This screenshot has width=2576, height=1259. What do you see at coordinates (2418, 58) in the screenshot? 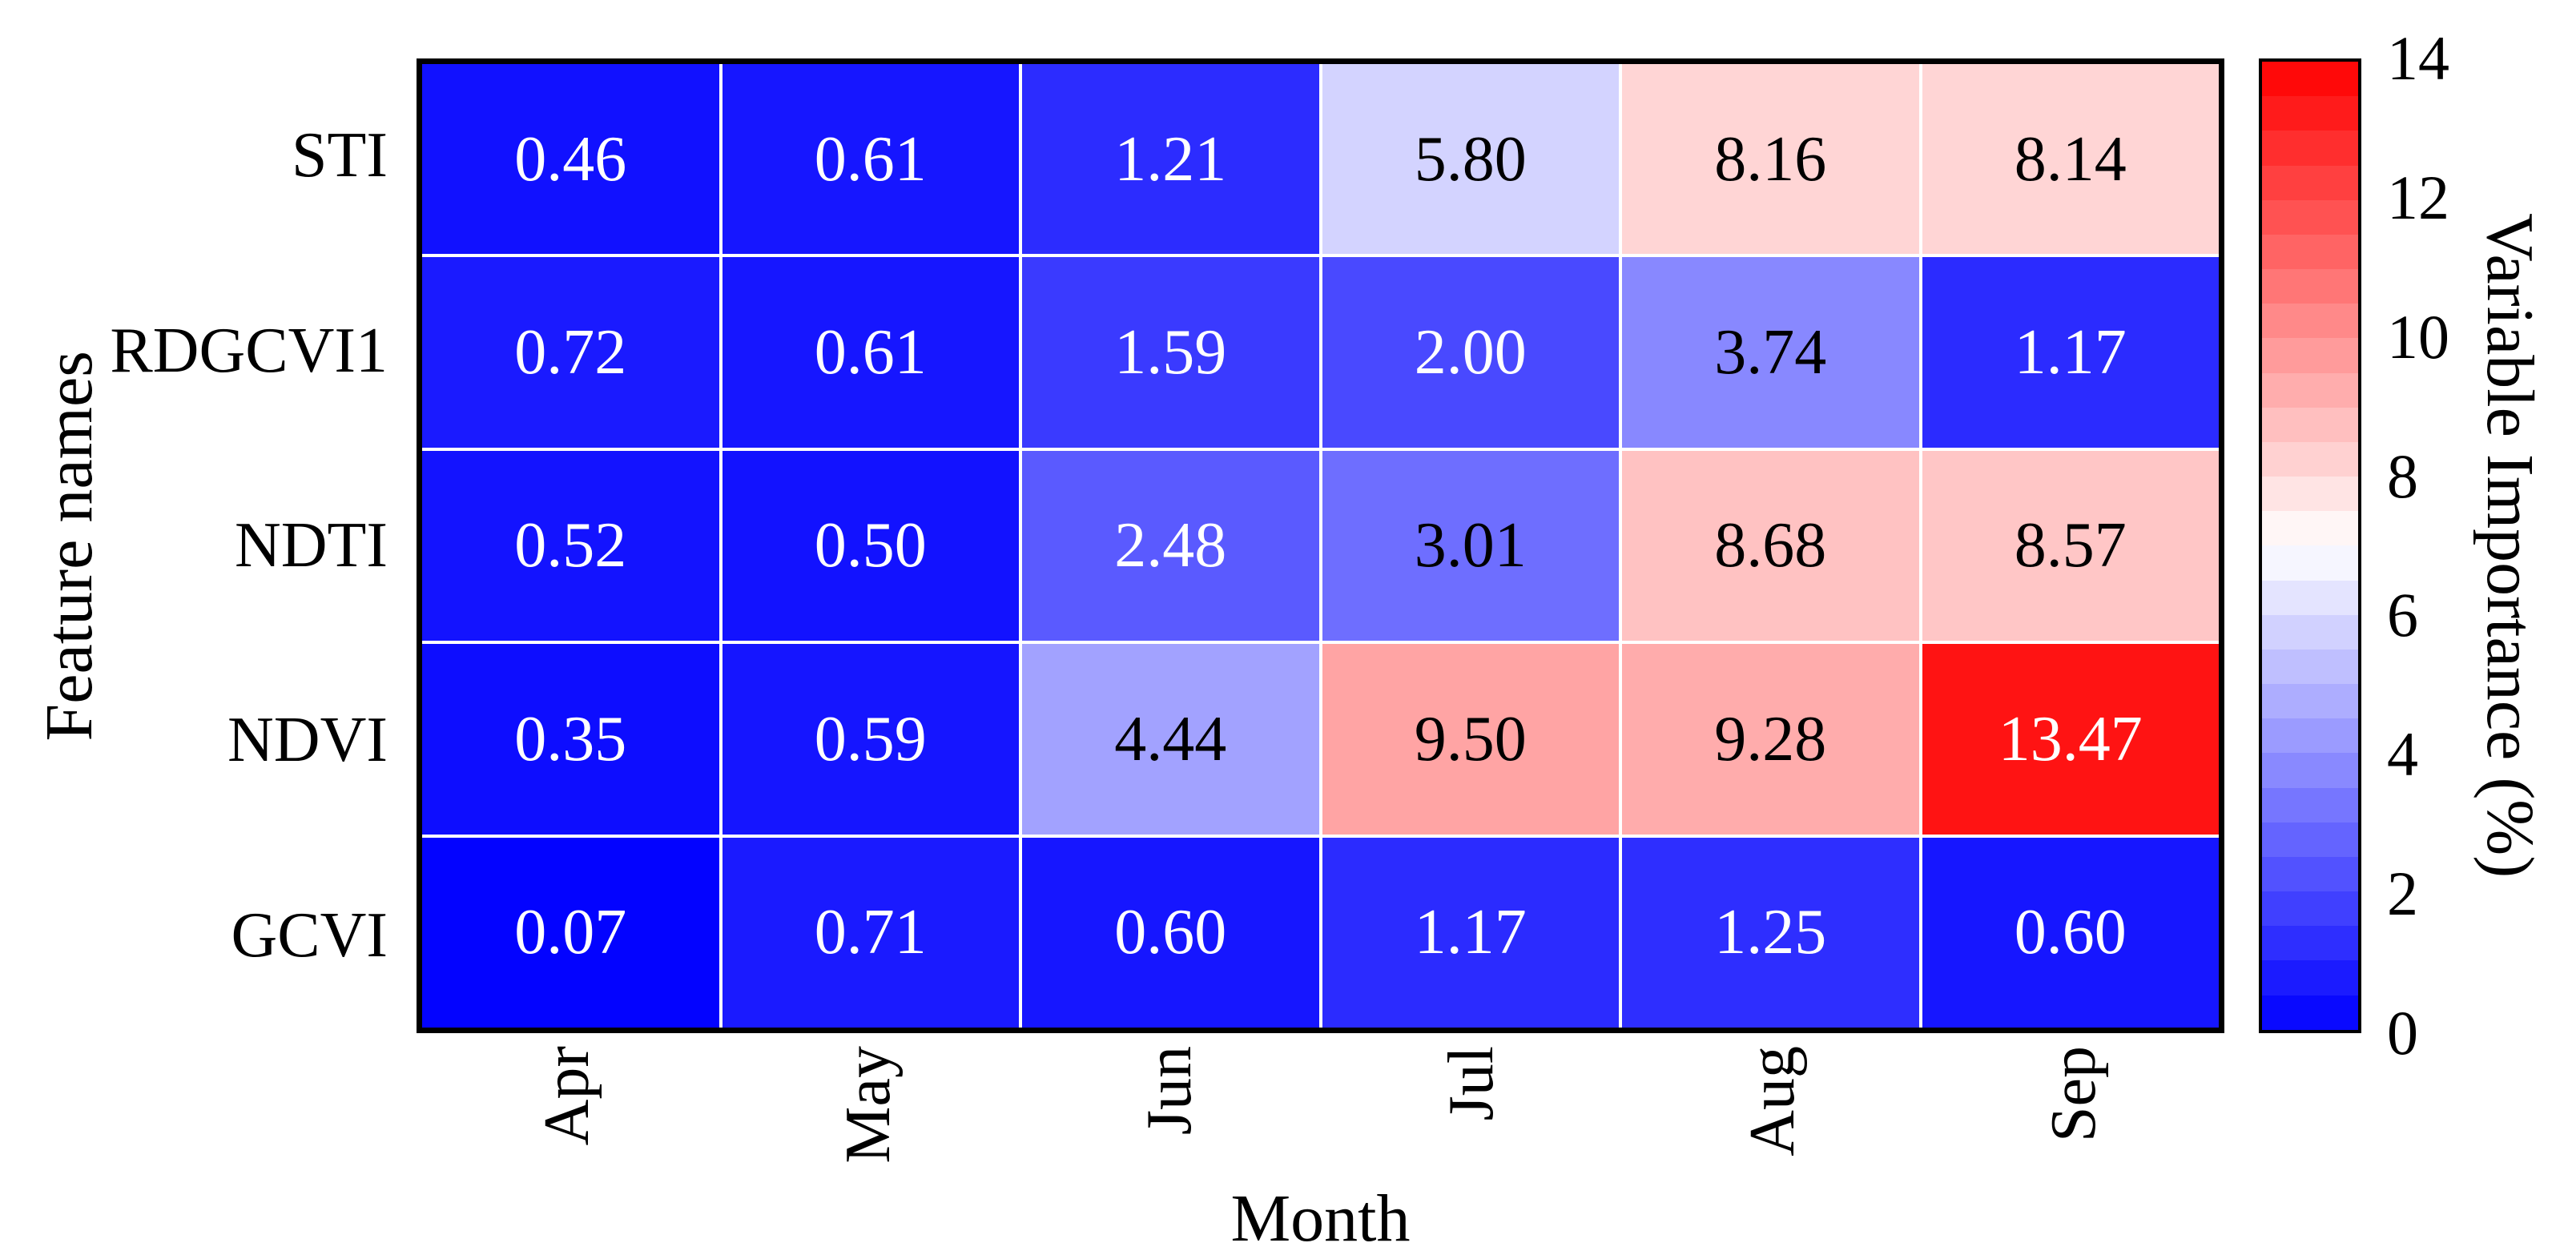
I see `colorbar-tick-label: 14` at bounding box center [2418, 58].